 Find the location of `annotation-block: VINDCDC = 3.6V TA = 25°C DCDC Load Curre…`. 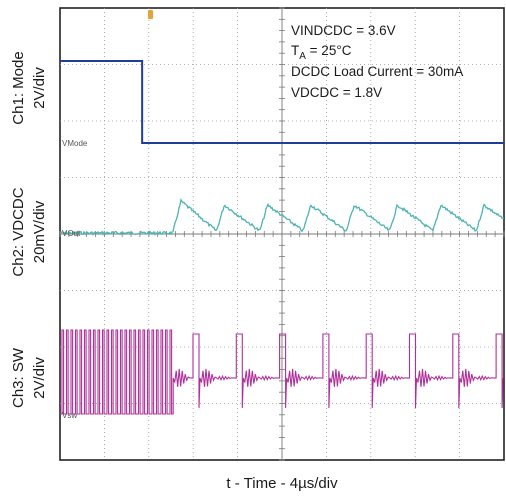

annotation-block: VINDCDC = 3.6V TA = 25°C DCDC Load Curre… is located at coordinates (377, 61).